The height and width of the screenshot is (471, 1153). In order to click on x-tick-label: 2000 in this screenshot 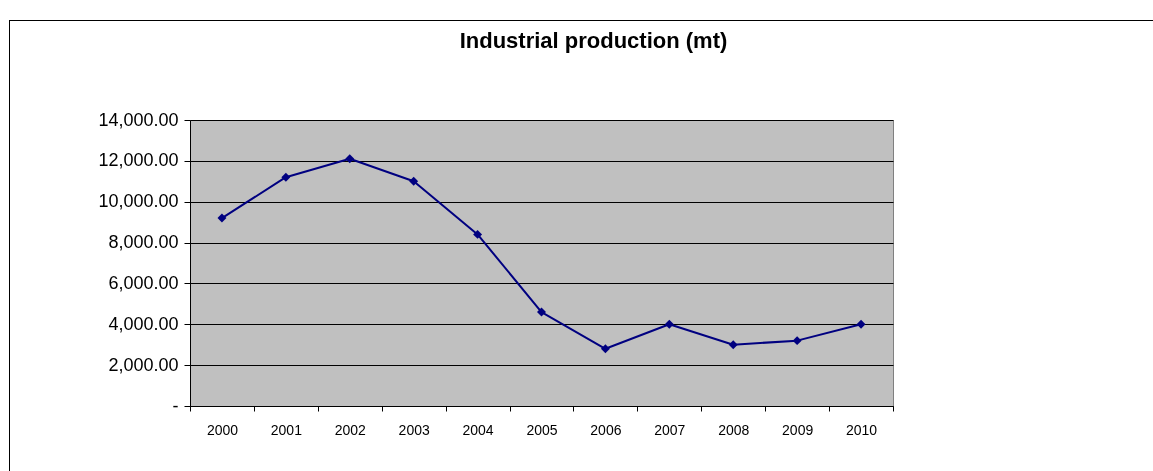, I will do `click(222, 429)`.